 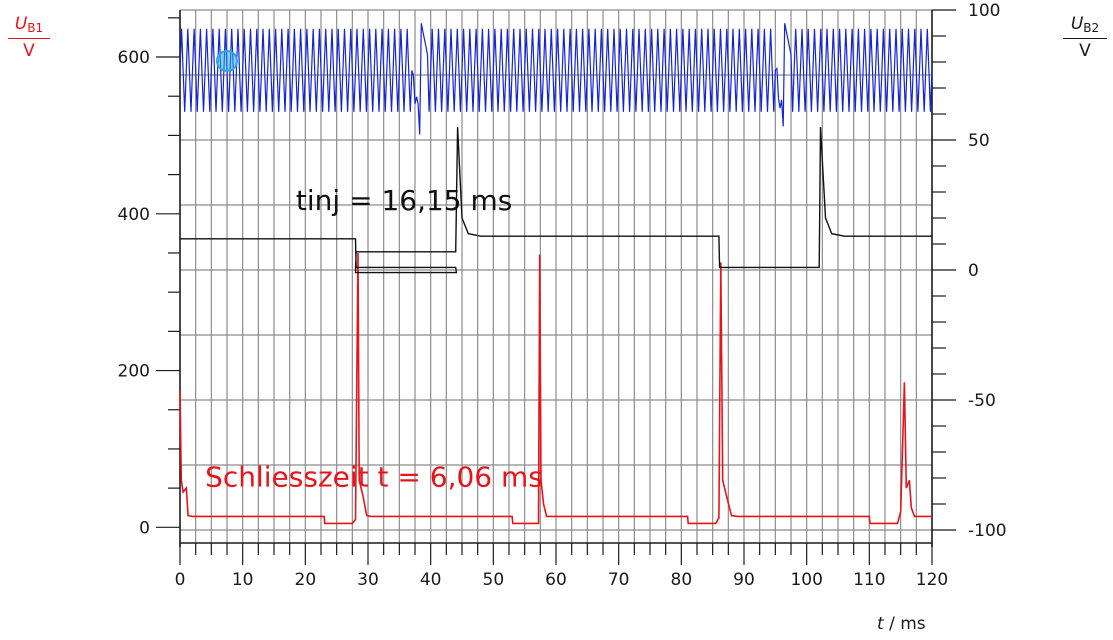 I want to click on x-tick-label: 60, so click(x=556, y=580).